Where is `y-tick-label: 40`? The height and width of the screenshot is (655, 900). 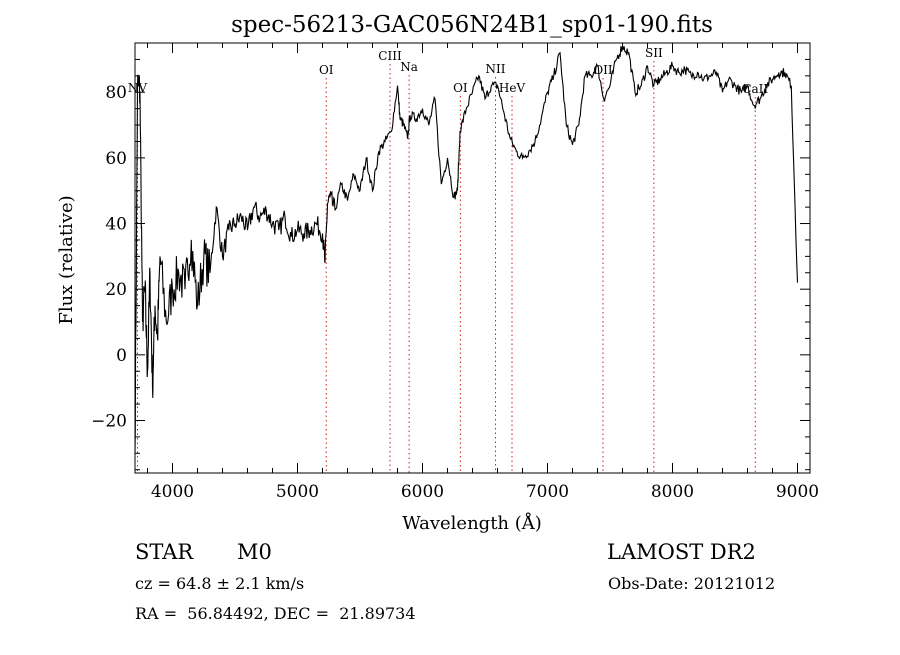 y-tick-label: 40 is located at coordinates (116, 225).